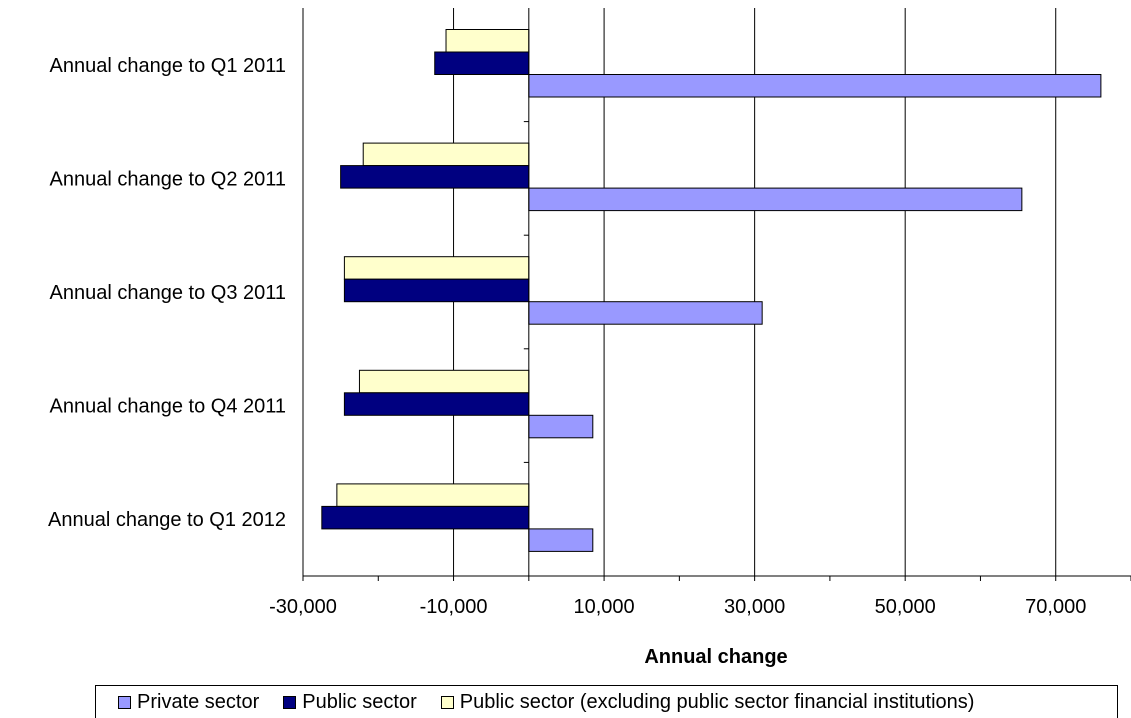 This screenshot has height=718, width=1131. What do you see at coordinates (715, 657) in the screenshot?
I see `x-axis-title: Annual change` at bounding box center [715, 657].